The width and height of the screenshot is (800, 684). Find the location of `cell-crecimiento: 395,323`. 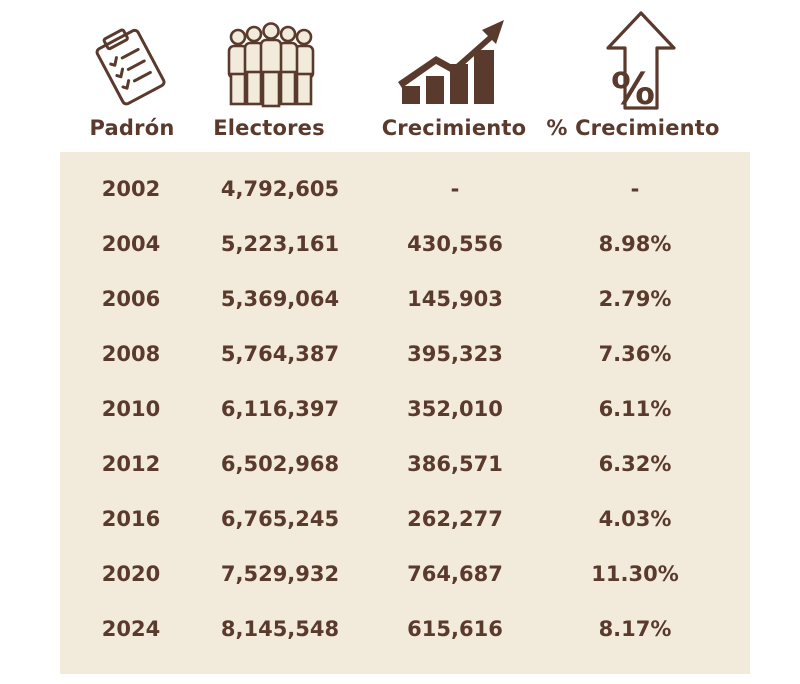

cell-crecimiento: 395,323 is located at coordinates (455, 354).